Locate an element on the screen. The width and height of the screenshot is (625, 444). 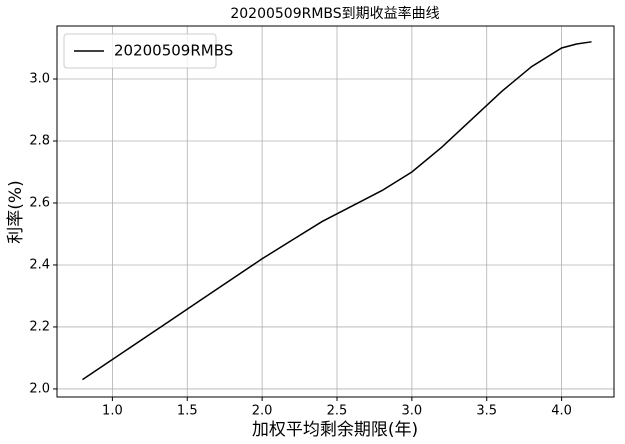
y-tick-label: 2.4 is located at coordinates (39, 264).